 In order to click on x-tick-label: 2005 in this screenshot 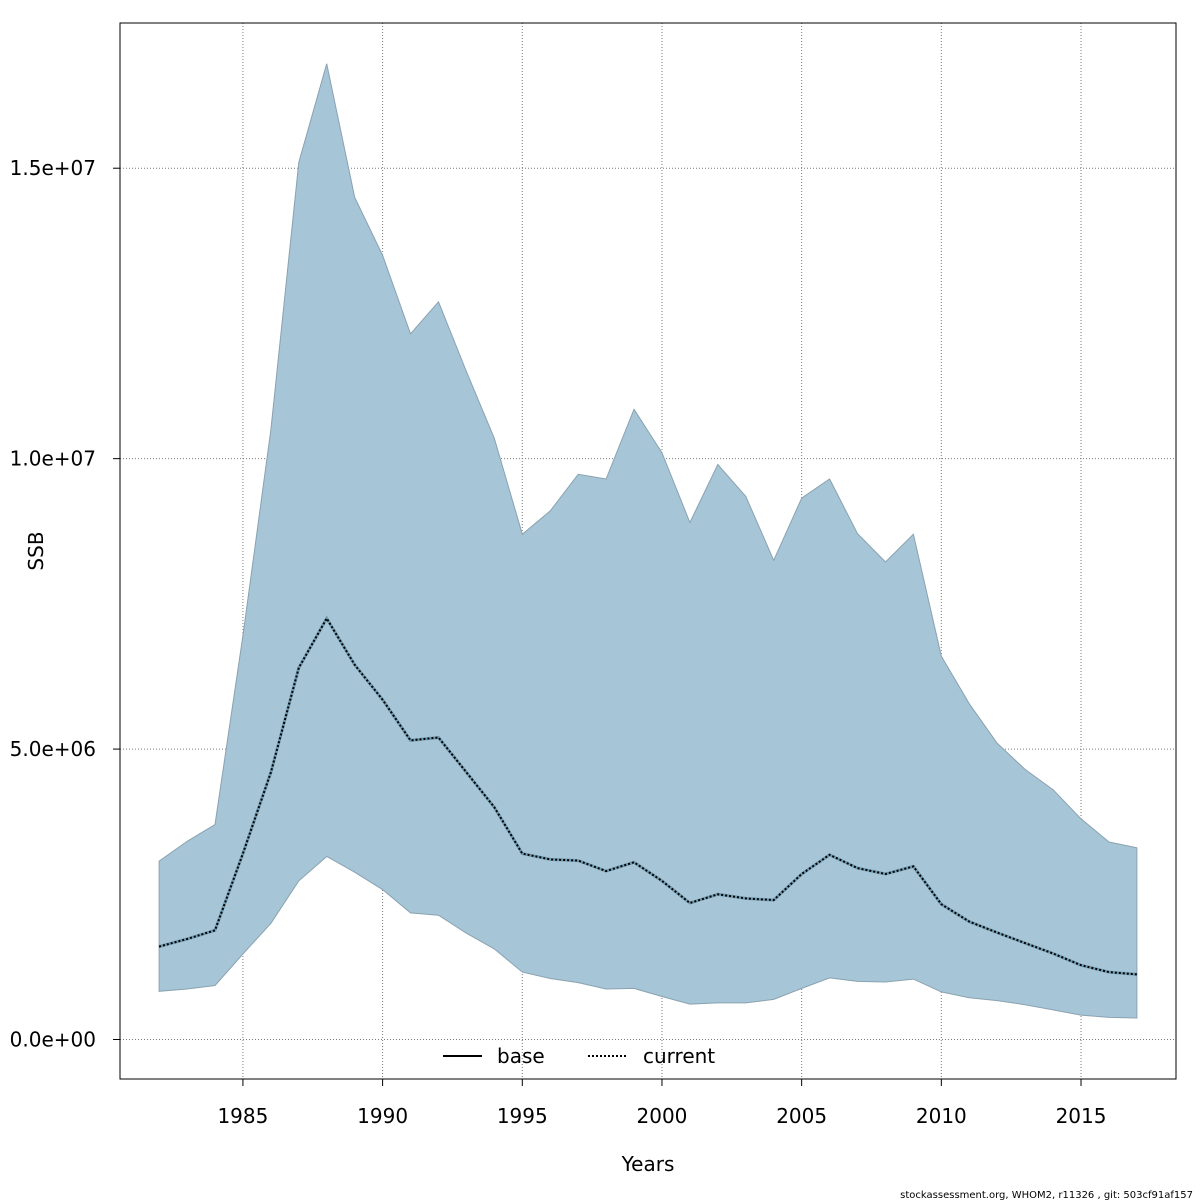, I will do `click(801, 1116)`.